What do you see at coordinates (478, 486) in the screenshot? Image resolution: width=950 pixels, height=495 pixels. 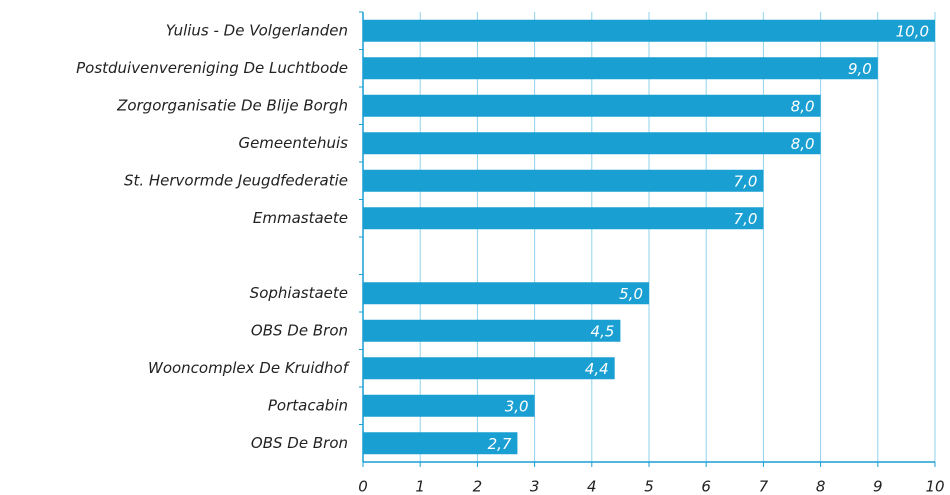 I see `x-tick-label: 2` at bounding box center [478, 486].